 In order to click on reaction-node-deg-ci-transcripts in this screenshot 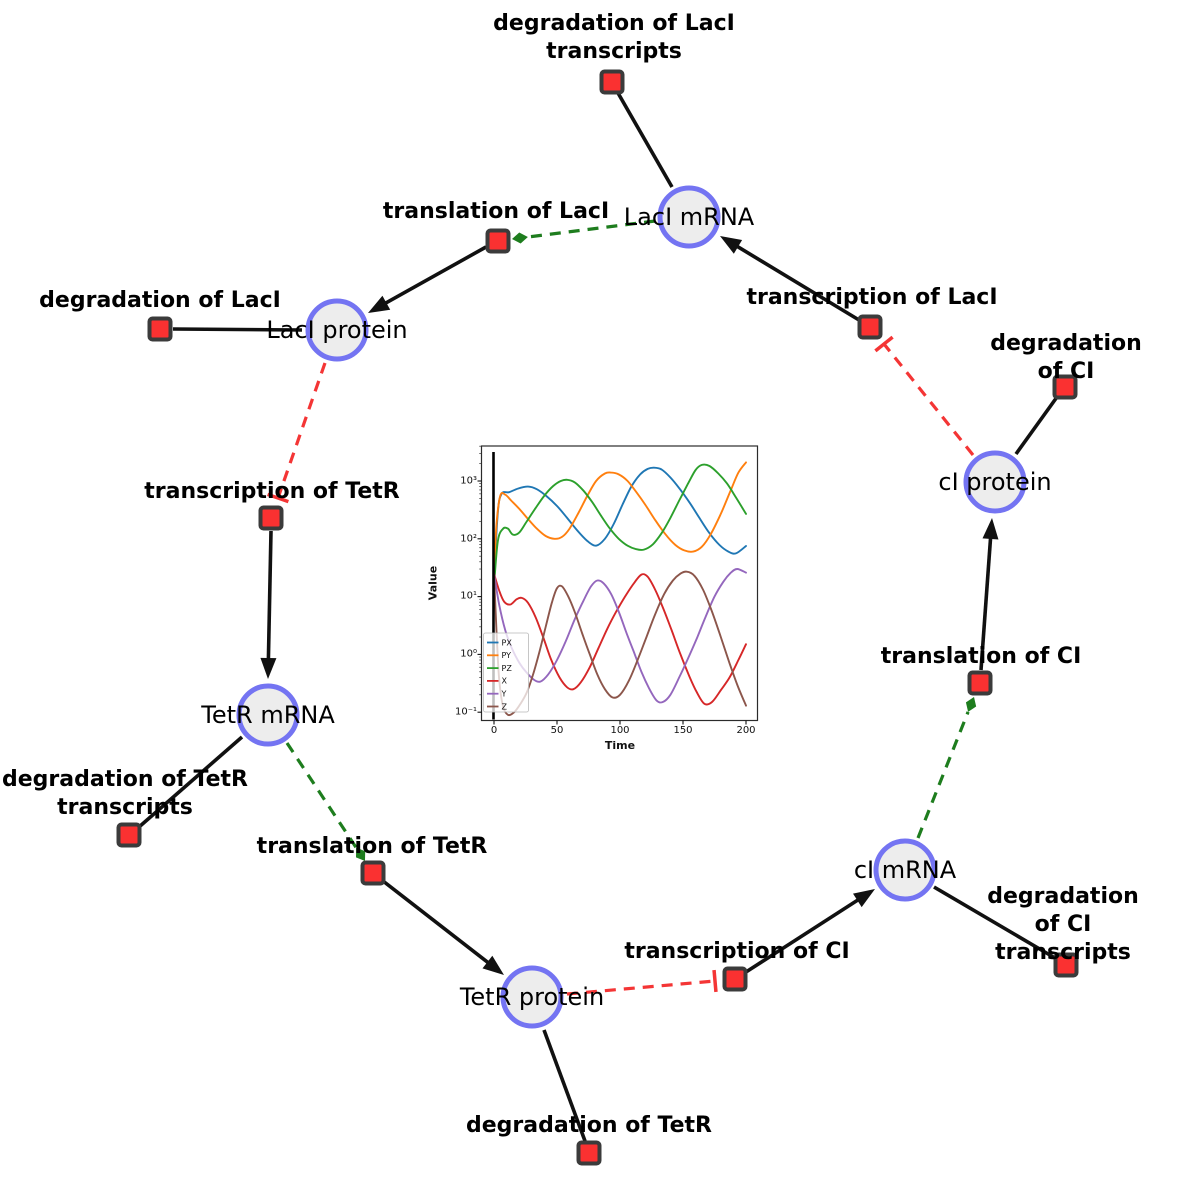, I will do `click(1066, 965)`.